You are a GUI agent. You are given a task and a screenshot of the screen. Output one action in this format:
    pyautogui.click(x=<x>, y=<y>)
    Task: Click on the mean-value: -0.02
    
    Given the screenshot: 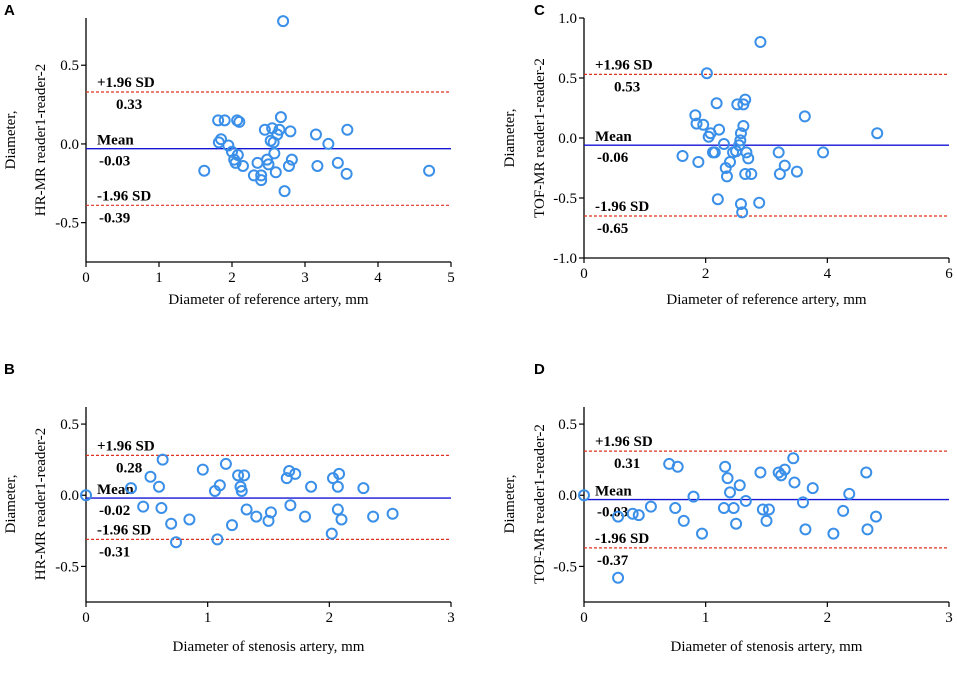 What is the action you would take?
    pyautogui.click(x=114, y=511)
    